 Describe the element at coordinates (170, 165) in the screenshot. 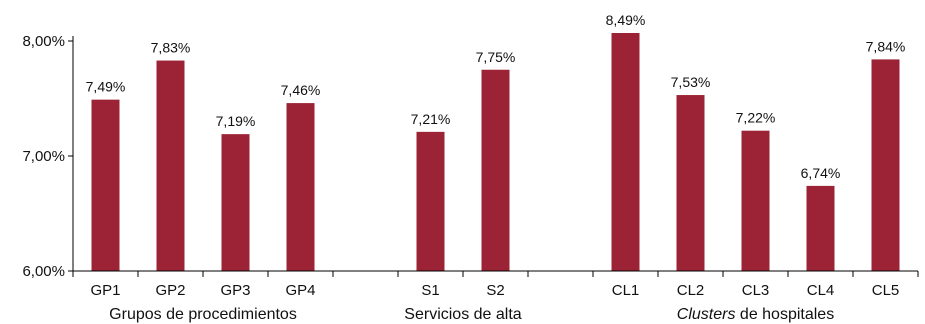

I see `bar-gp2` at that location.